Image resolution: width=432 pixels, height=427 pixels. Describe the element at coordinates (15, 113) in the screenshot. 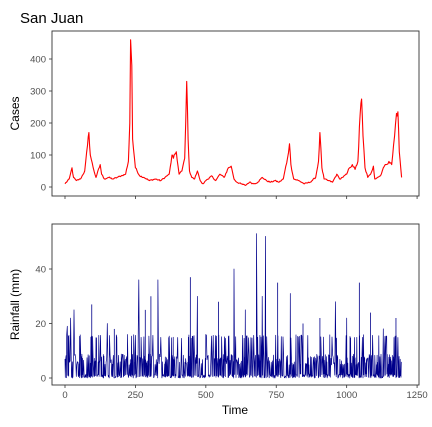

I see `cases-axis-title: Cases` at that location.